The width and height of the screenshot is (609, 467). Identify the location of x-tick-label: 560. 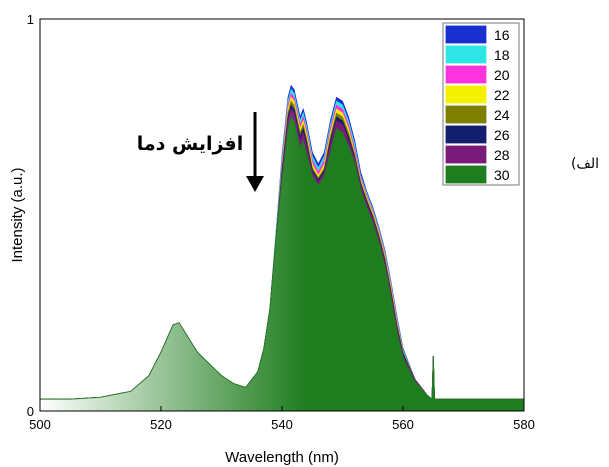
(403, 424).